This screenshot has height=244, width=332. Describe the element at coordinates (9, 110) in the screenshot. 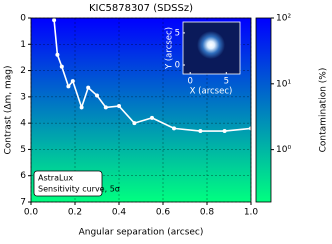

I see `y-axis-label: Contrast (Δm, mag)` at that location.